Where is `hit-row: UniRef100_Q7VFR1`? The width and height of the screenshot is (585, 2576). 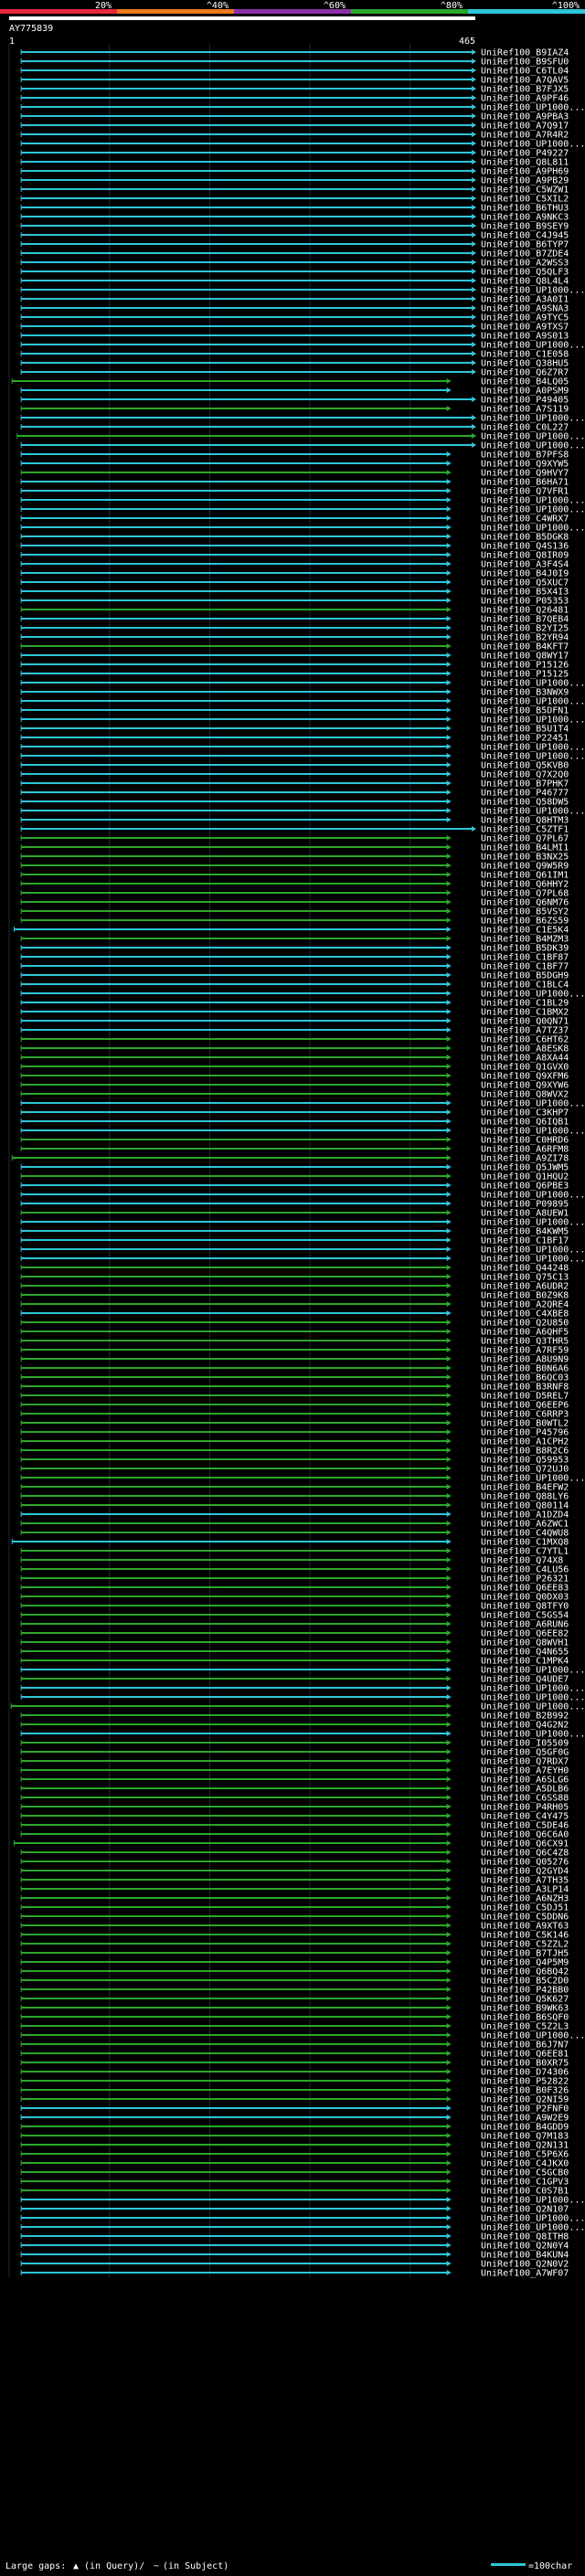
hit-row: UniRef100_Q7VFR1 is located at coordinates (295, 492).